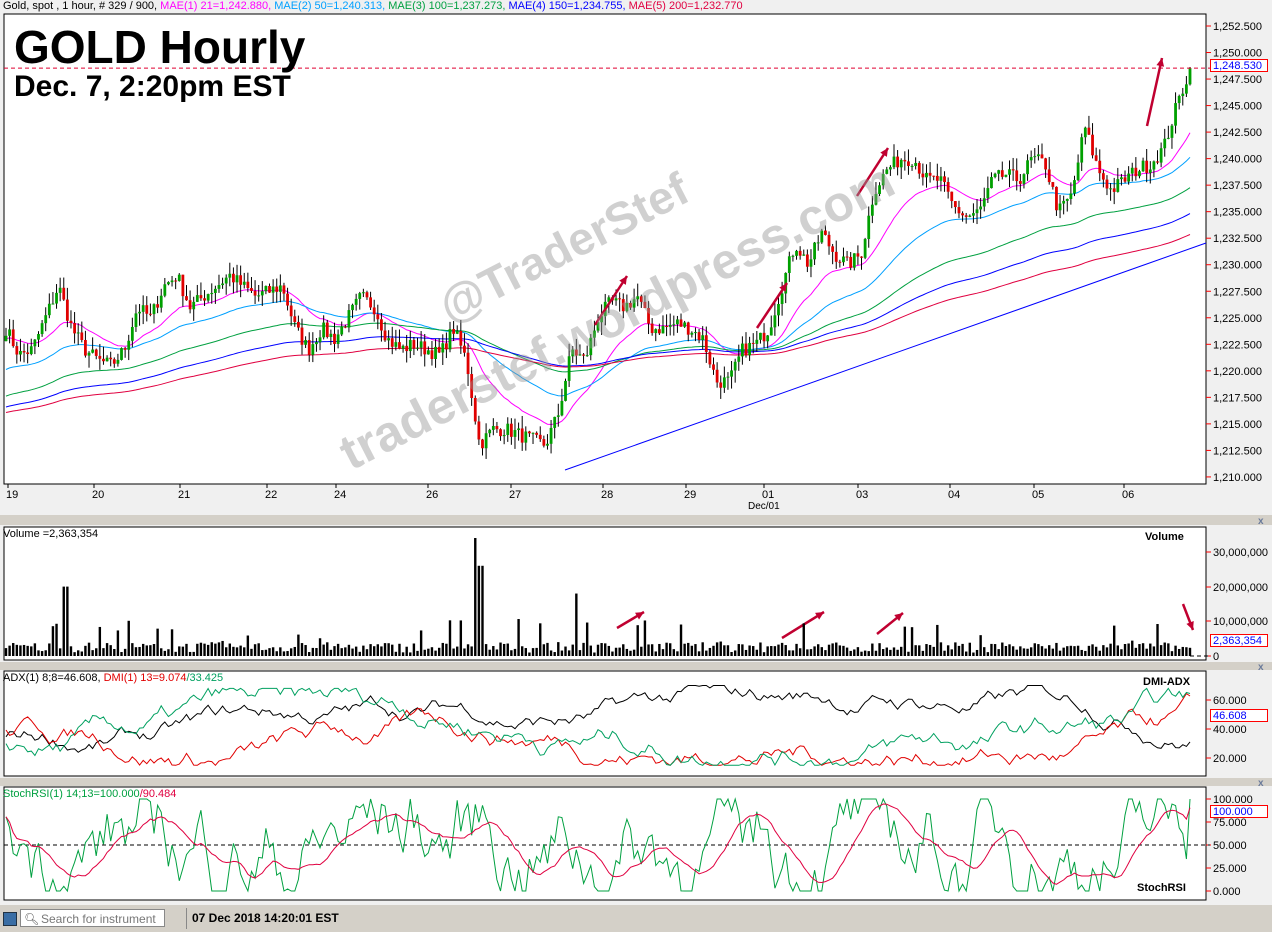 This screenshot has width=1272, height=932. I want to click on arrow-head-icon, so click(783, 287).